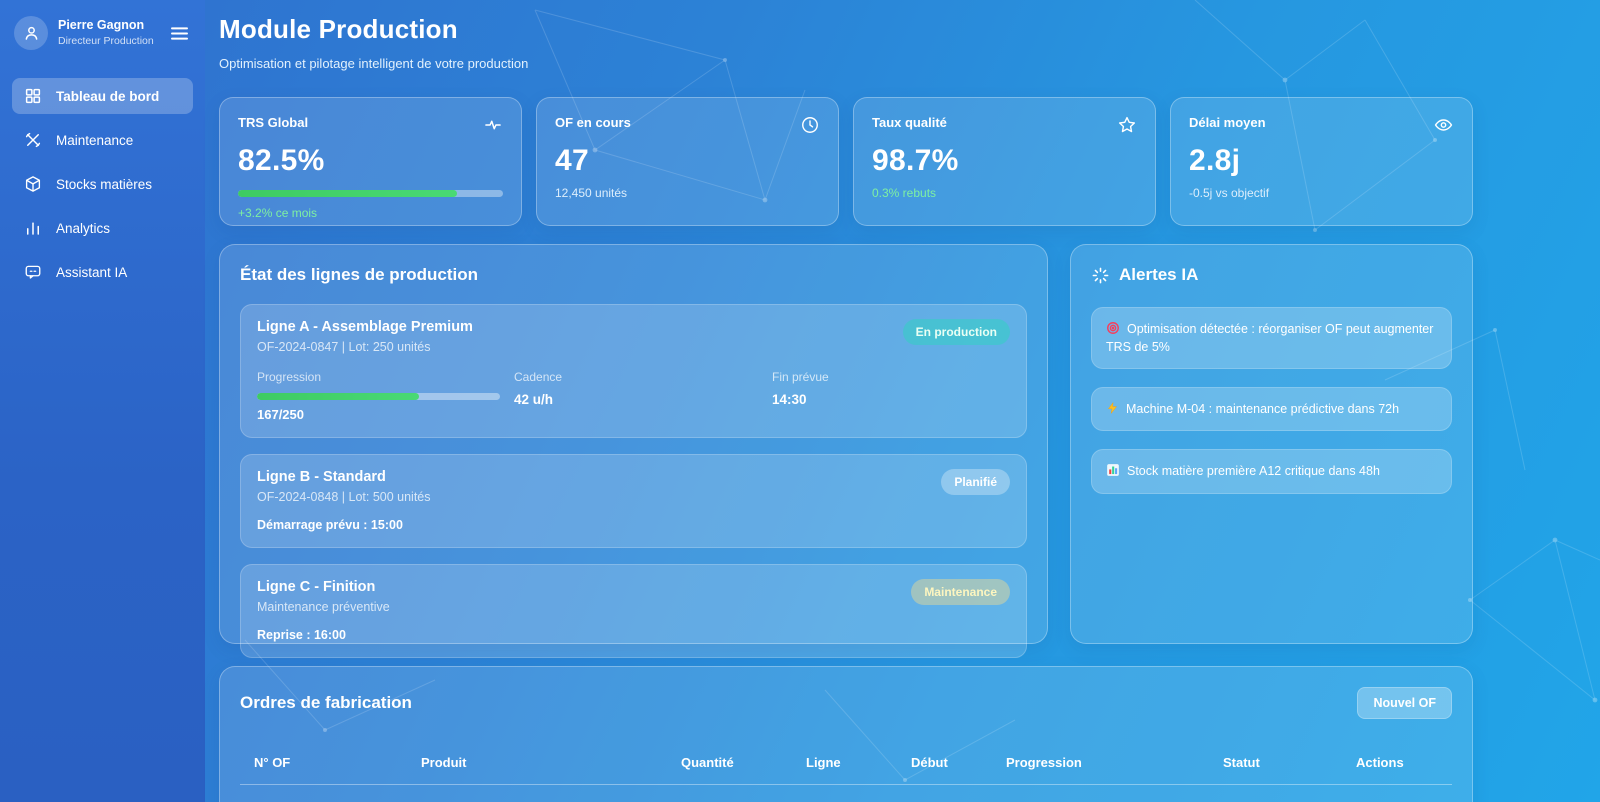 Image resolution: width=1600 pixels, height=802 pixels. Describe the element at coordinates (33, 140) in the screenshot. I see `tools-icon` at that location.